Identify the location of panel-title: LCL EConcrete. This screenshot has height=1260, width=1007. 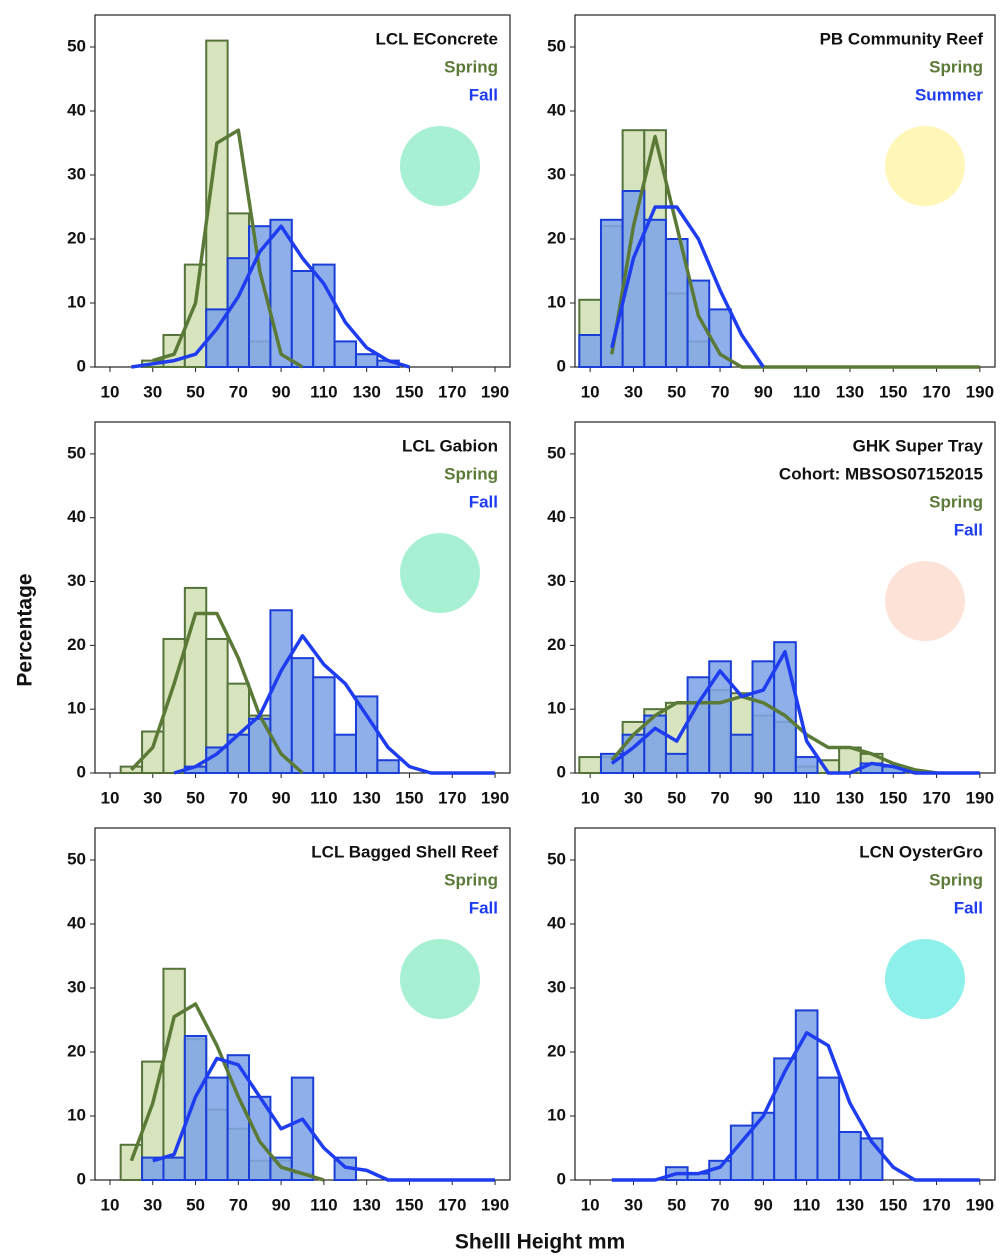
(437, 38).